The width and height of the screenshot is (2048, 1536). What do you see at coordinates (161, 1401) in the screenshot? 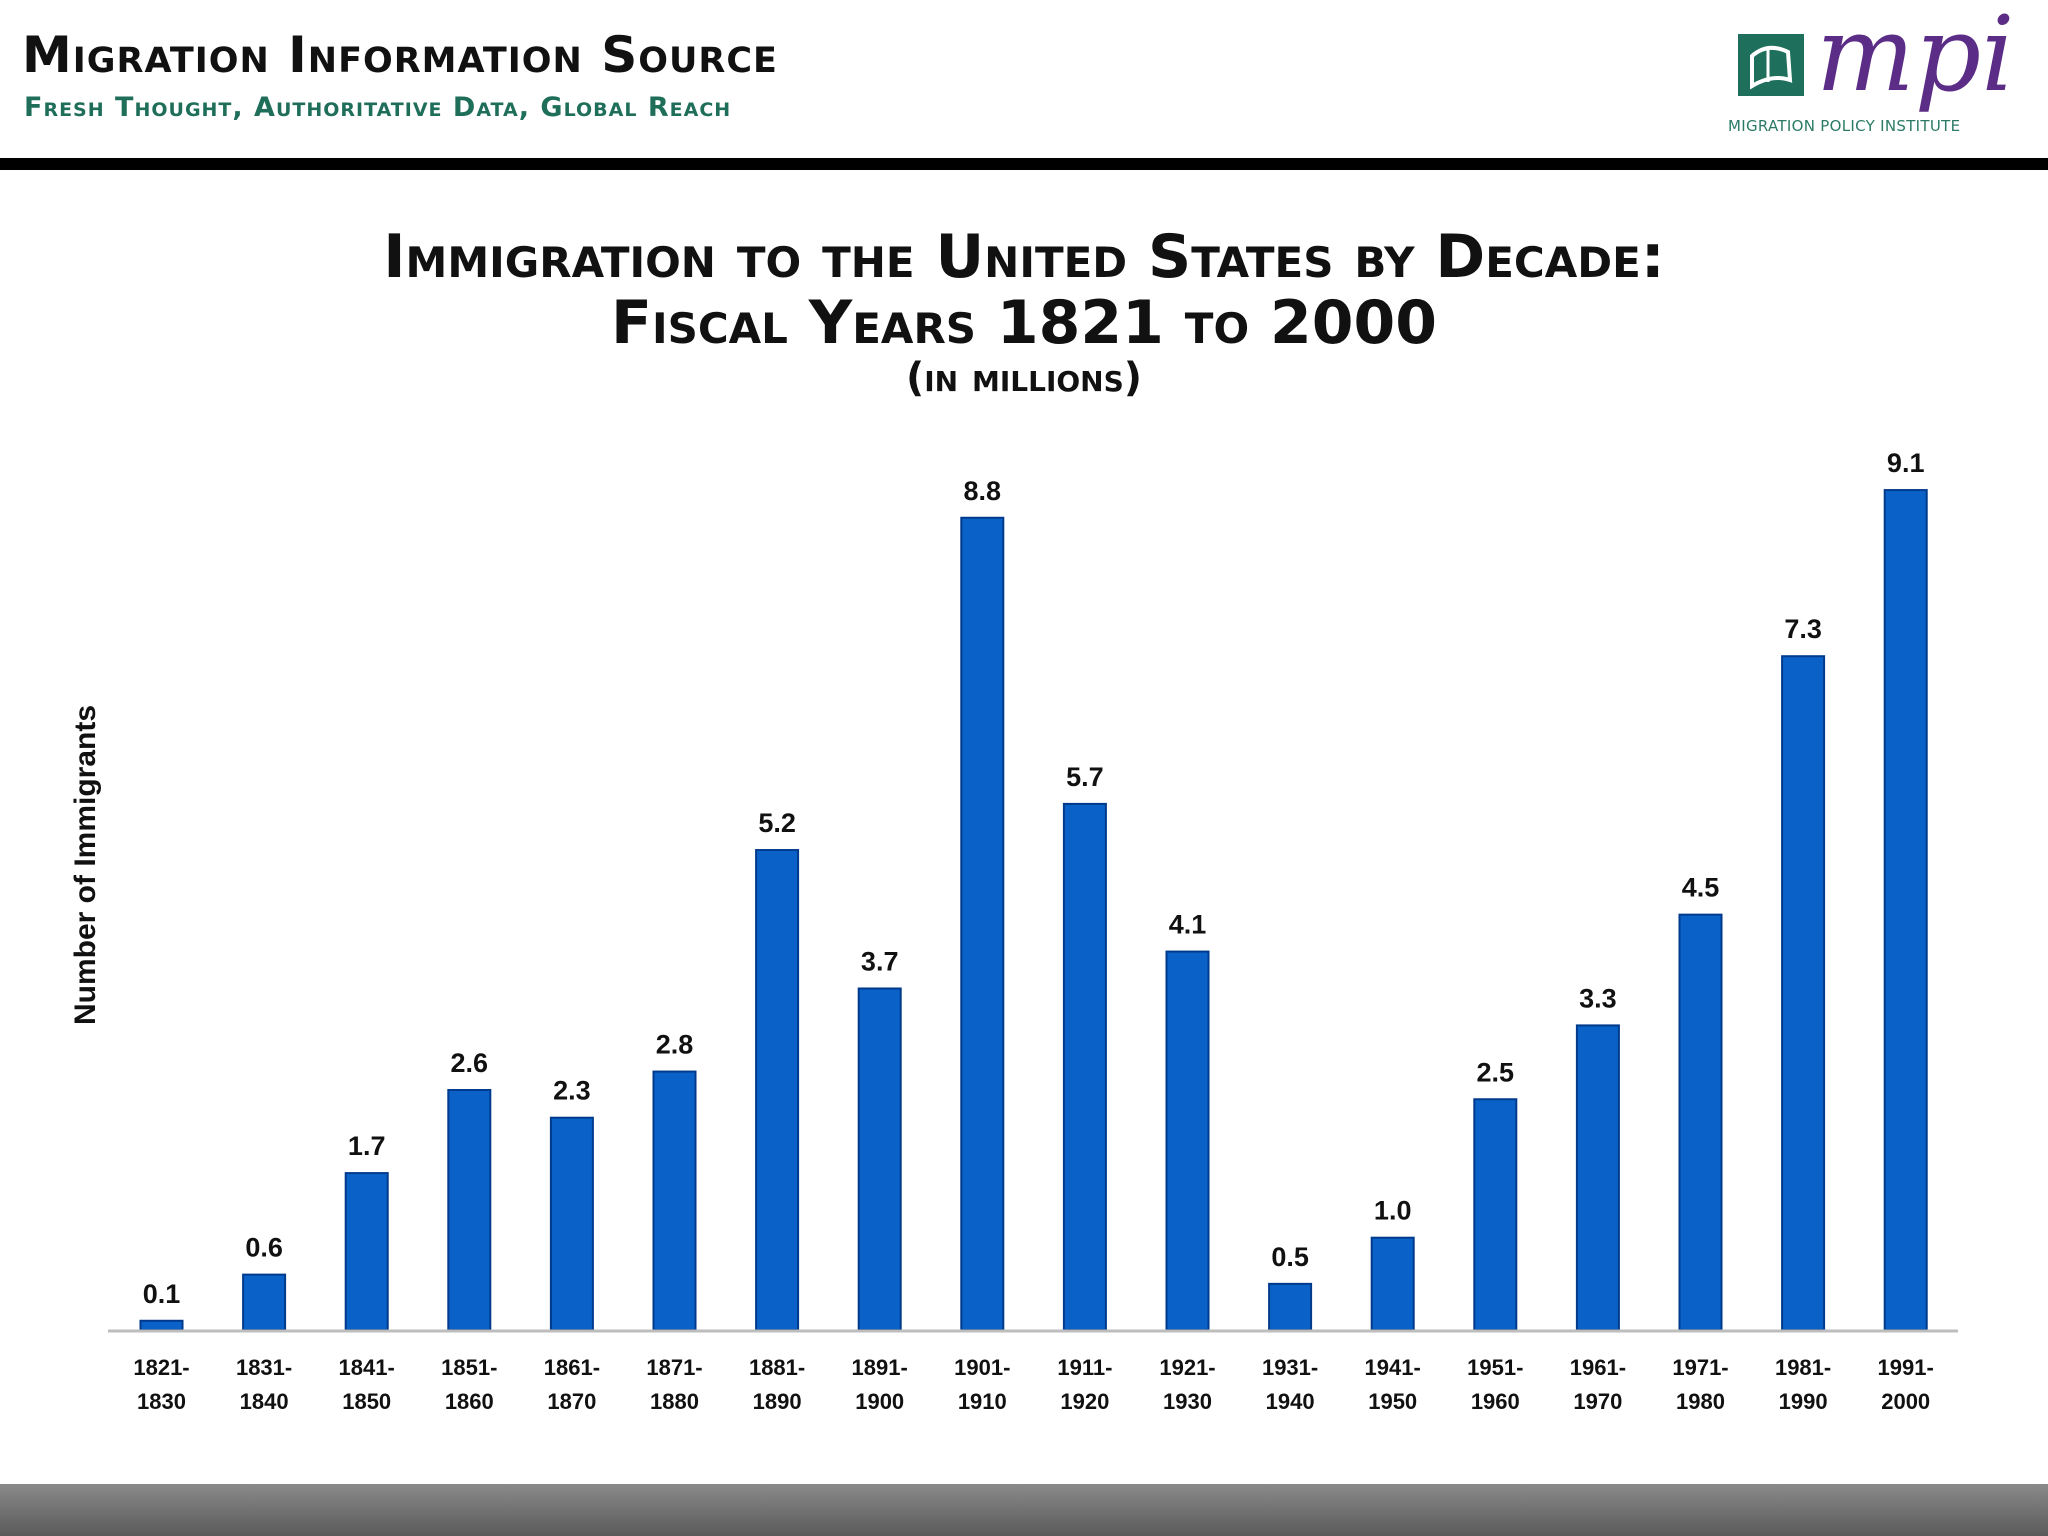
I see `category-label-end: 1830` at bounding box center [161, 1401].